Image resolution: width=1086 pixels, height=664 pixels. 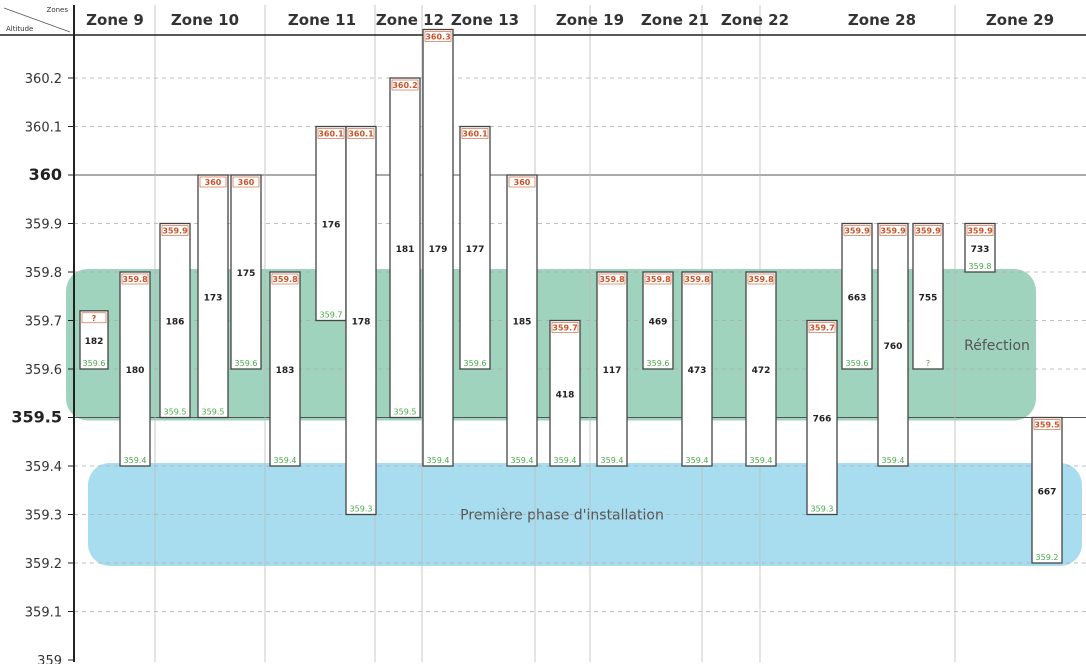 I want to click on y-tick-label: 360, so click(x=45, y=174).